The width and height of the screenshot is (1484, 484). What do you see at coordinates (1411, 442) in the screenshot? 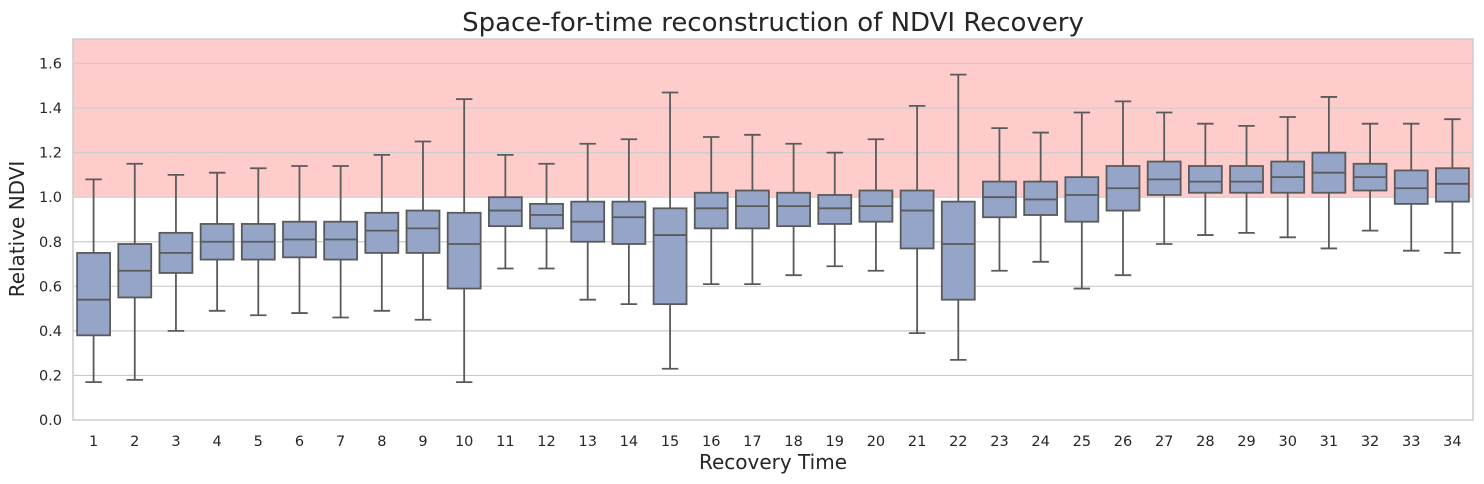
I see `x-tick-label-33: 33` at bounding box center [1411, 442].